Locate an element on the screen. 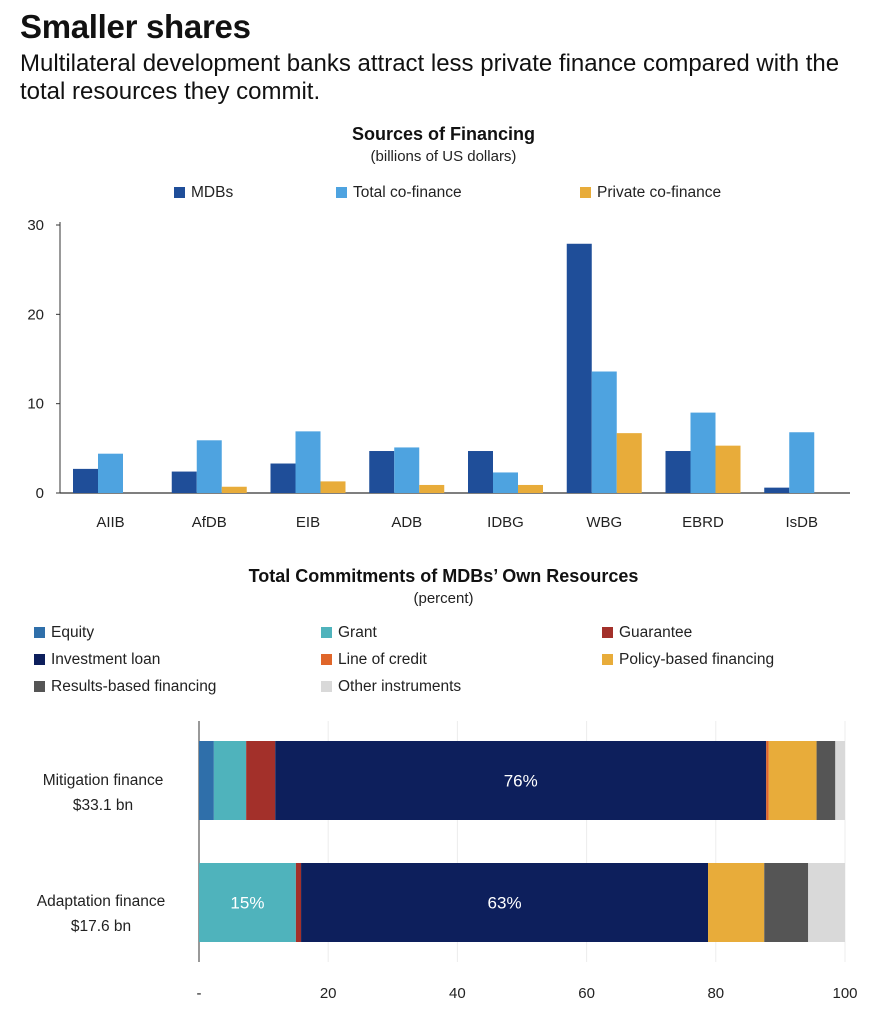 Image resolution: width=887 pixels, height=1024 pixels. bar-afdb-private-co-finance is located at coordinates (234, 489).